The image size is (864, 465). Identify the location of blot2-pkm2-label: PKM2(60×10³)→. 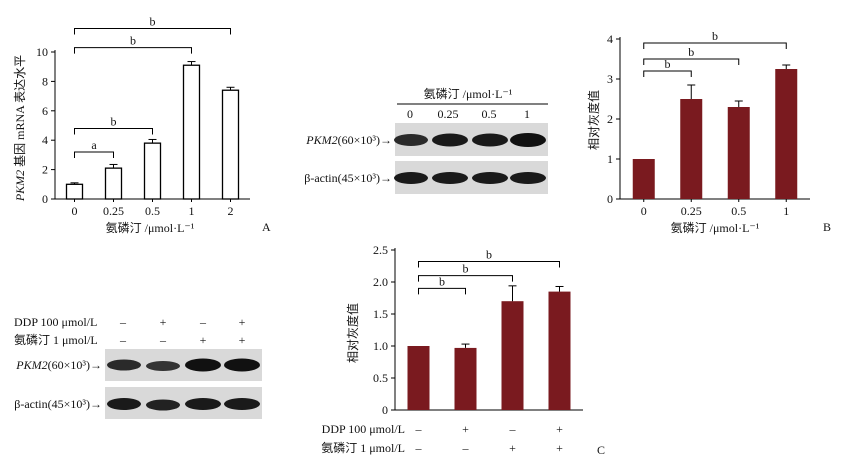
(58, 365).